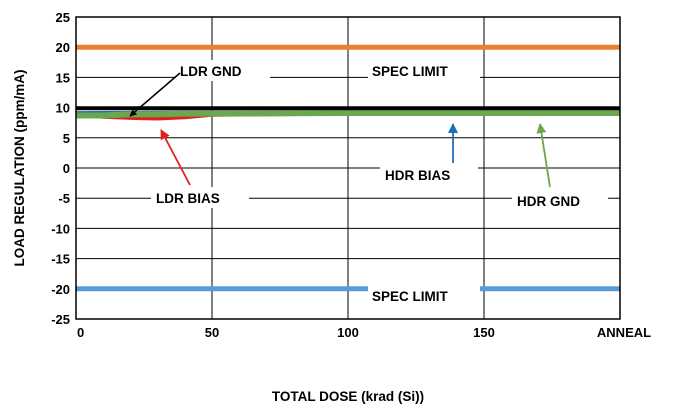  I want to click on annotation-ldr-bias: LDR BIAS, so click(188, 198).